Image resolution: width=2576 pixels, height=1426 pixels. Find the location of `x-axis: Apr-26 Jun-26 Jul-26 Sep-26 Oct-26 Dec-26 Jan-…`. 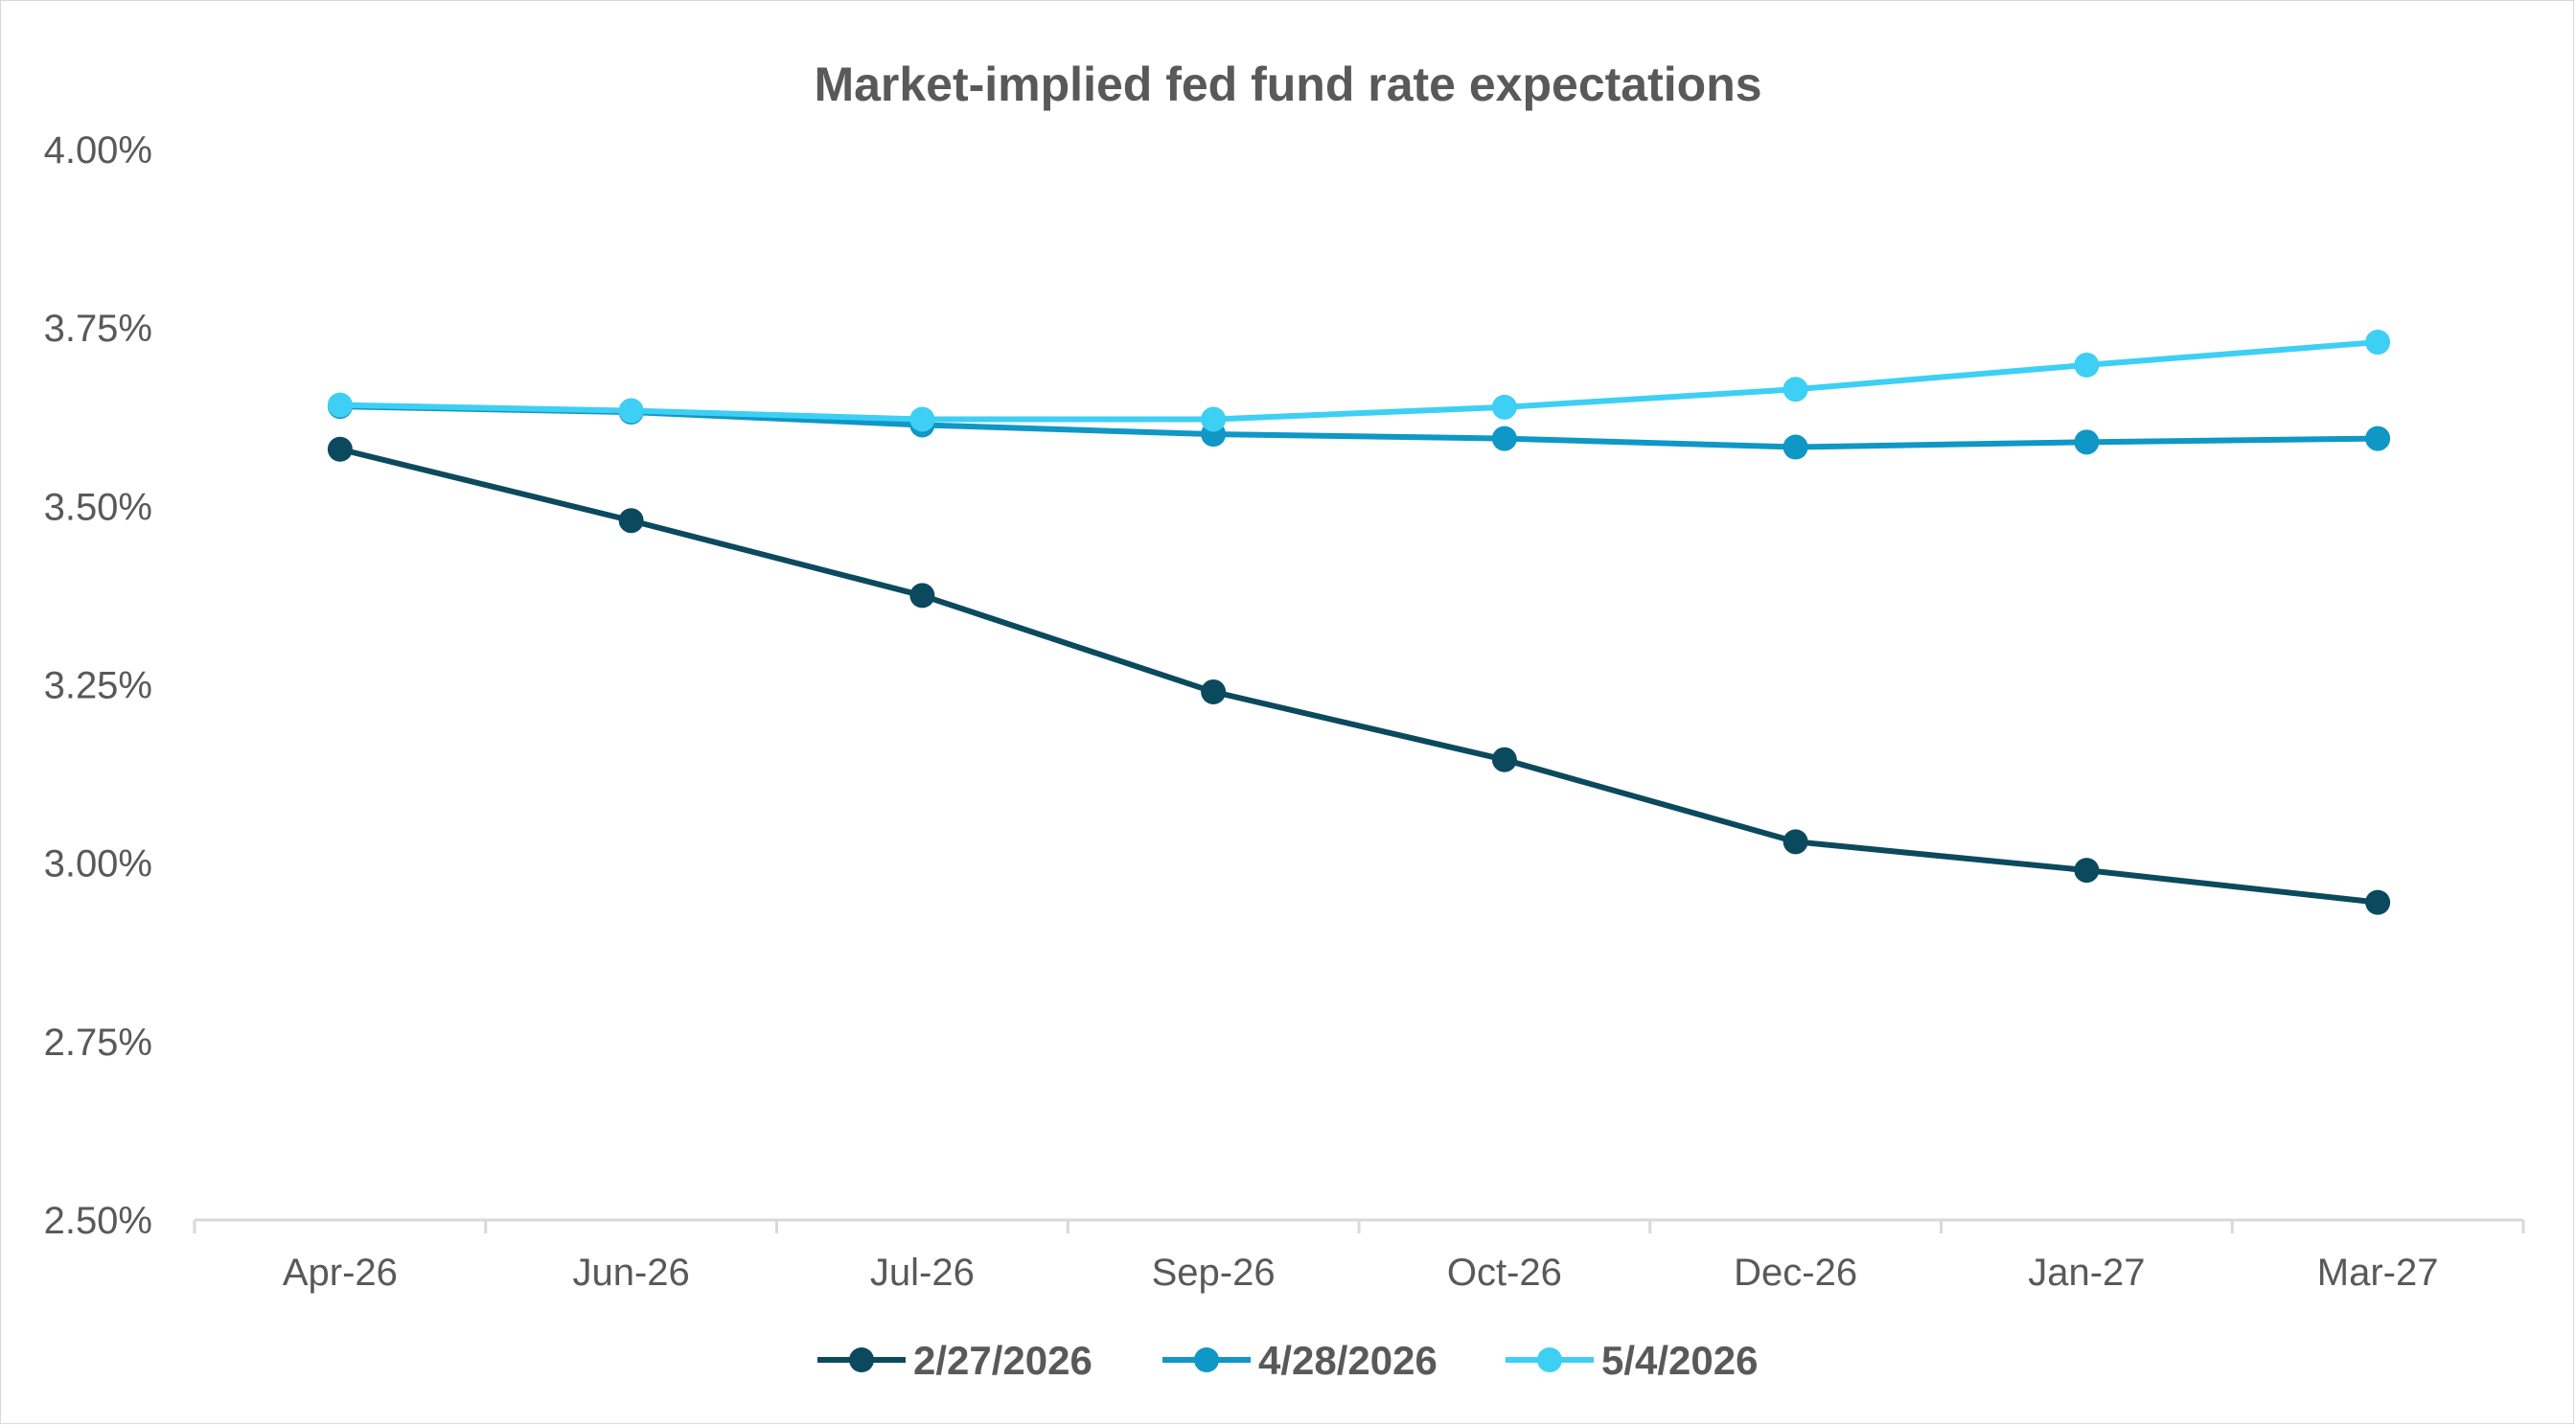

x-axis: Apr-26 Jun-26 Jul-26 Sep-26 Oct-26 Dec-26 Jan-… is located at coordinates (1359, 1256).